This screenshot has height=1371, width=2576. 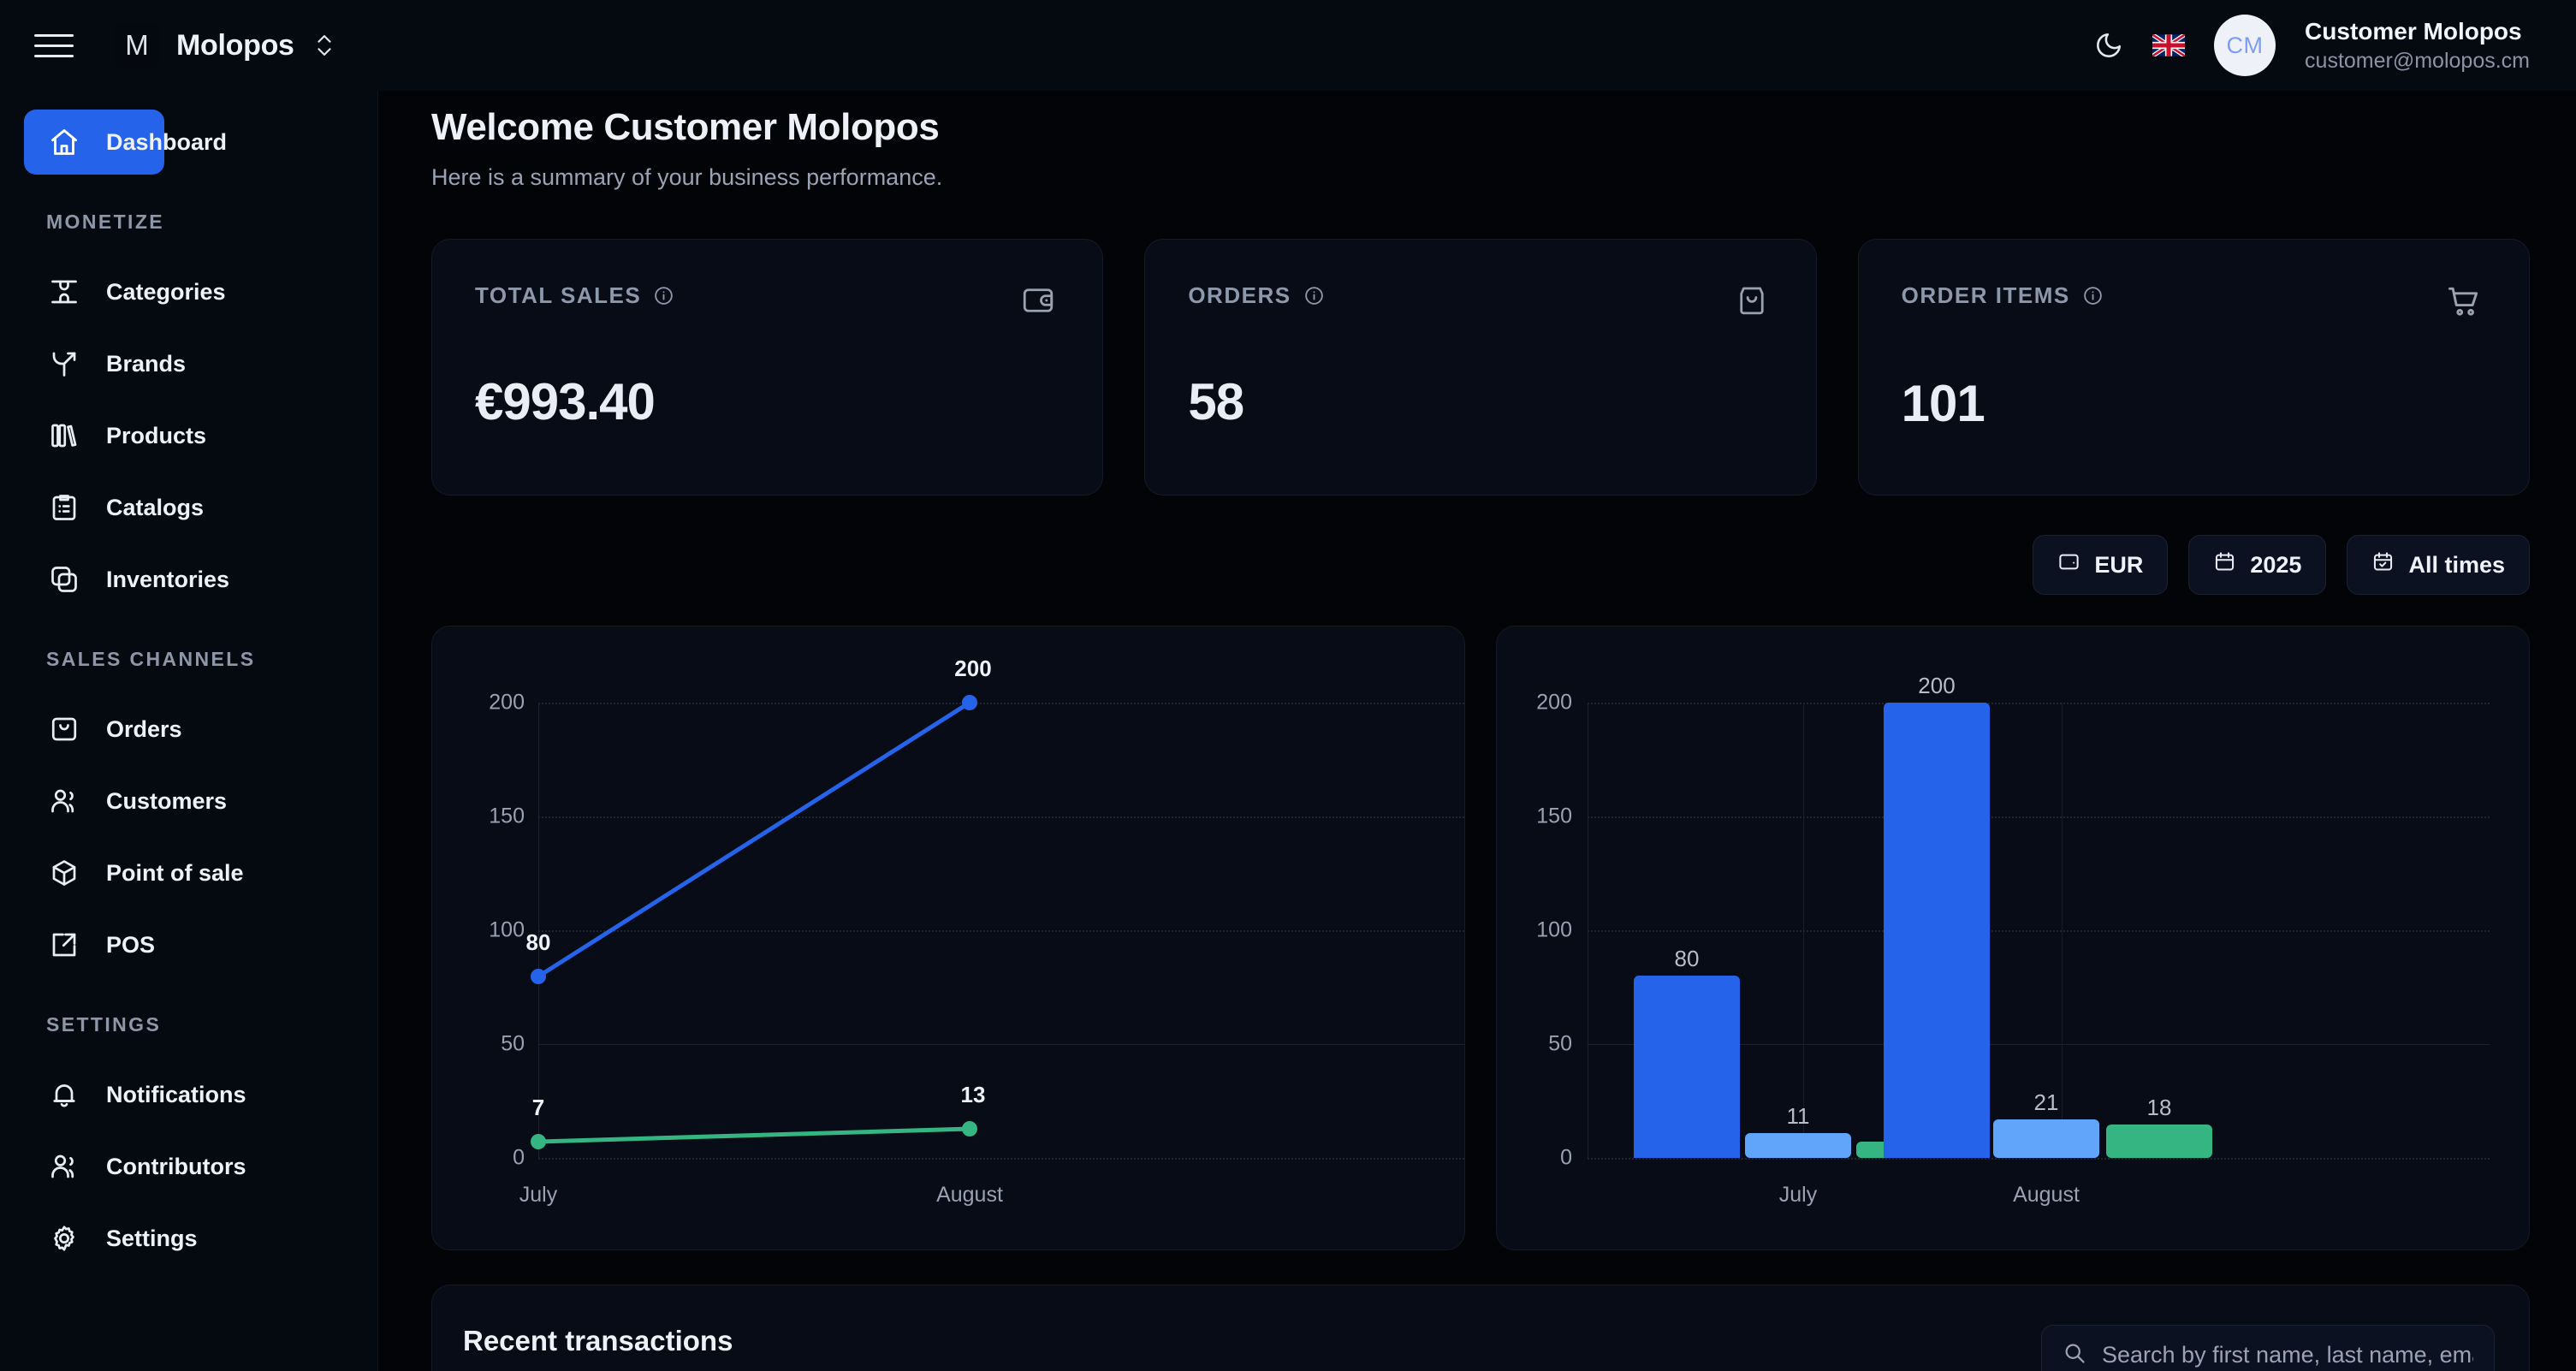 I want to click on sidebar-item-label: Inventories, so click(x=168, y=579).